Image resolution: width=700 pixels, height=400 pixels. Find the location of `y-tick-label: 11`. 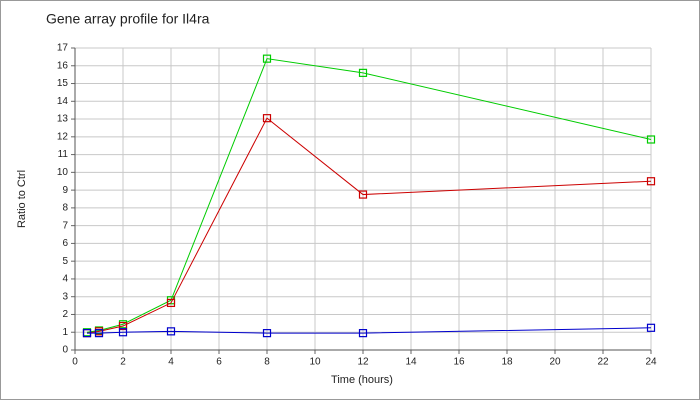

y-tick-label: 11 is located at coordinates (63, 154).